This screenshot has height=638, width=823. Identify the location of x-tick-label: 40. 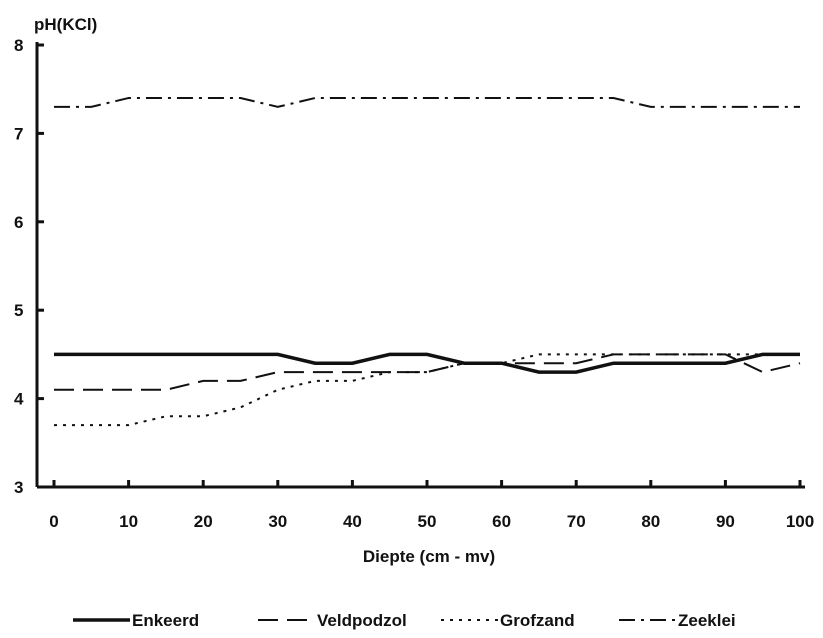
(352, 521).